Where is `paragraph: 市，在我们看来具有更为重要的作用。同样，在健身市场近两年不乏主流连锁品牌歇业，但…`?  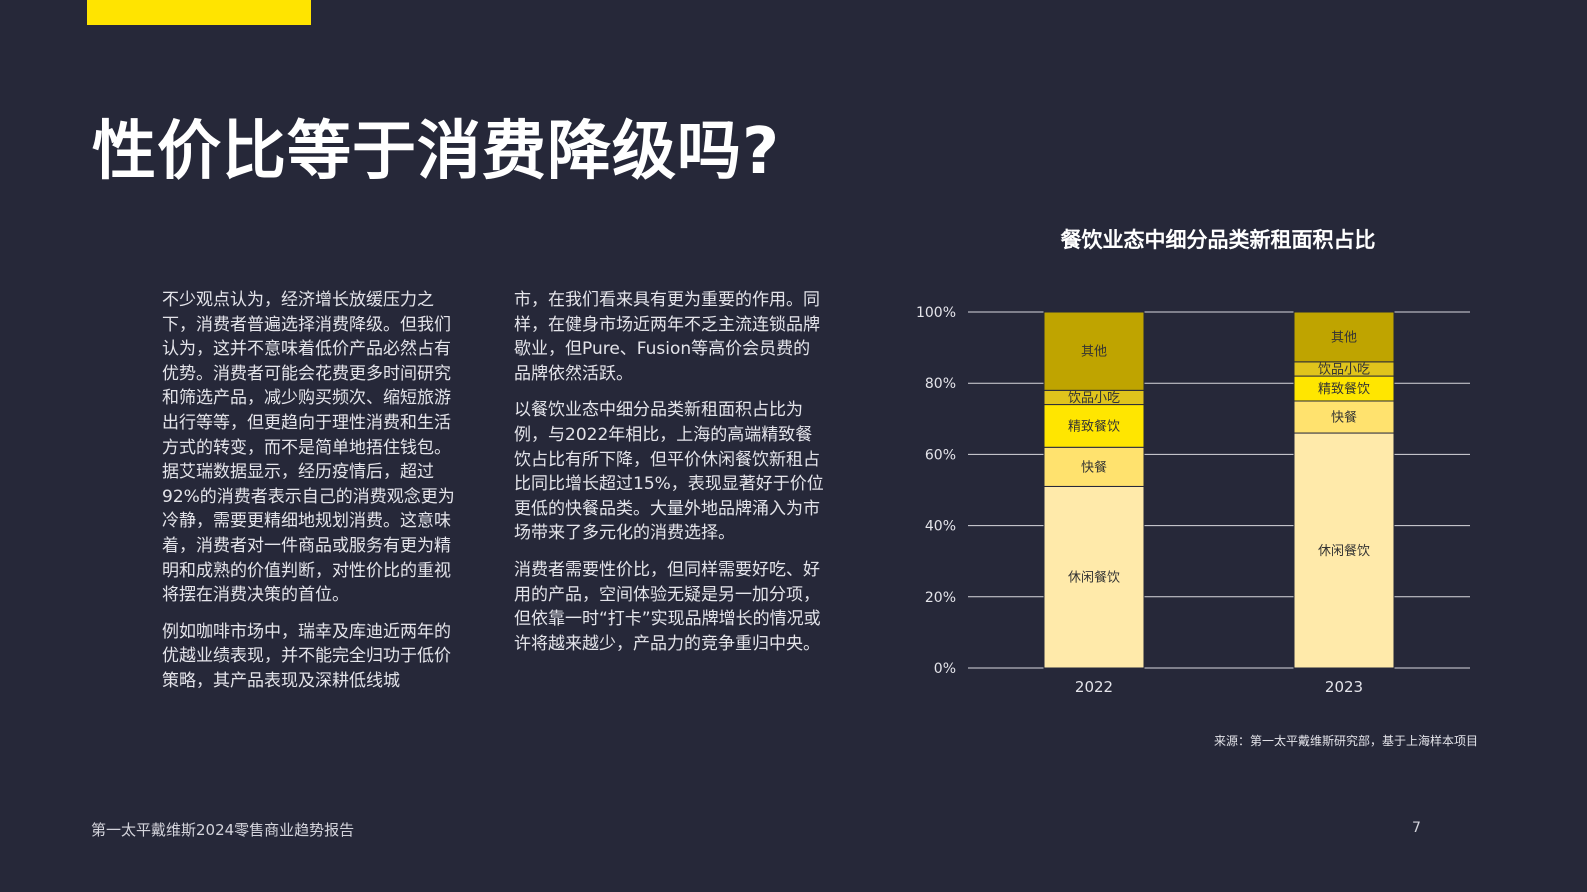
paragraph: 市，在我们看来具有更为重要的作用。同样，在健身市场近两年不乏主流连锁品牌歇业，但… is located at coordinates (667, 337).